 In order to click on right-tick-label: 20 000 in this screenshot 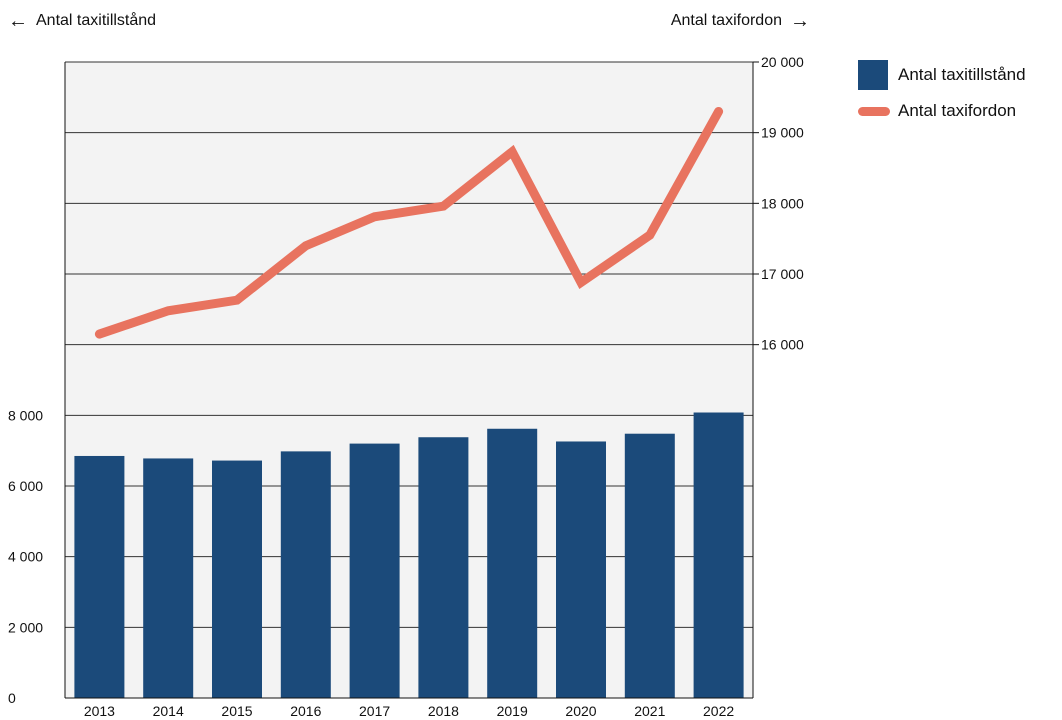, I will do `click(782, 62)`.